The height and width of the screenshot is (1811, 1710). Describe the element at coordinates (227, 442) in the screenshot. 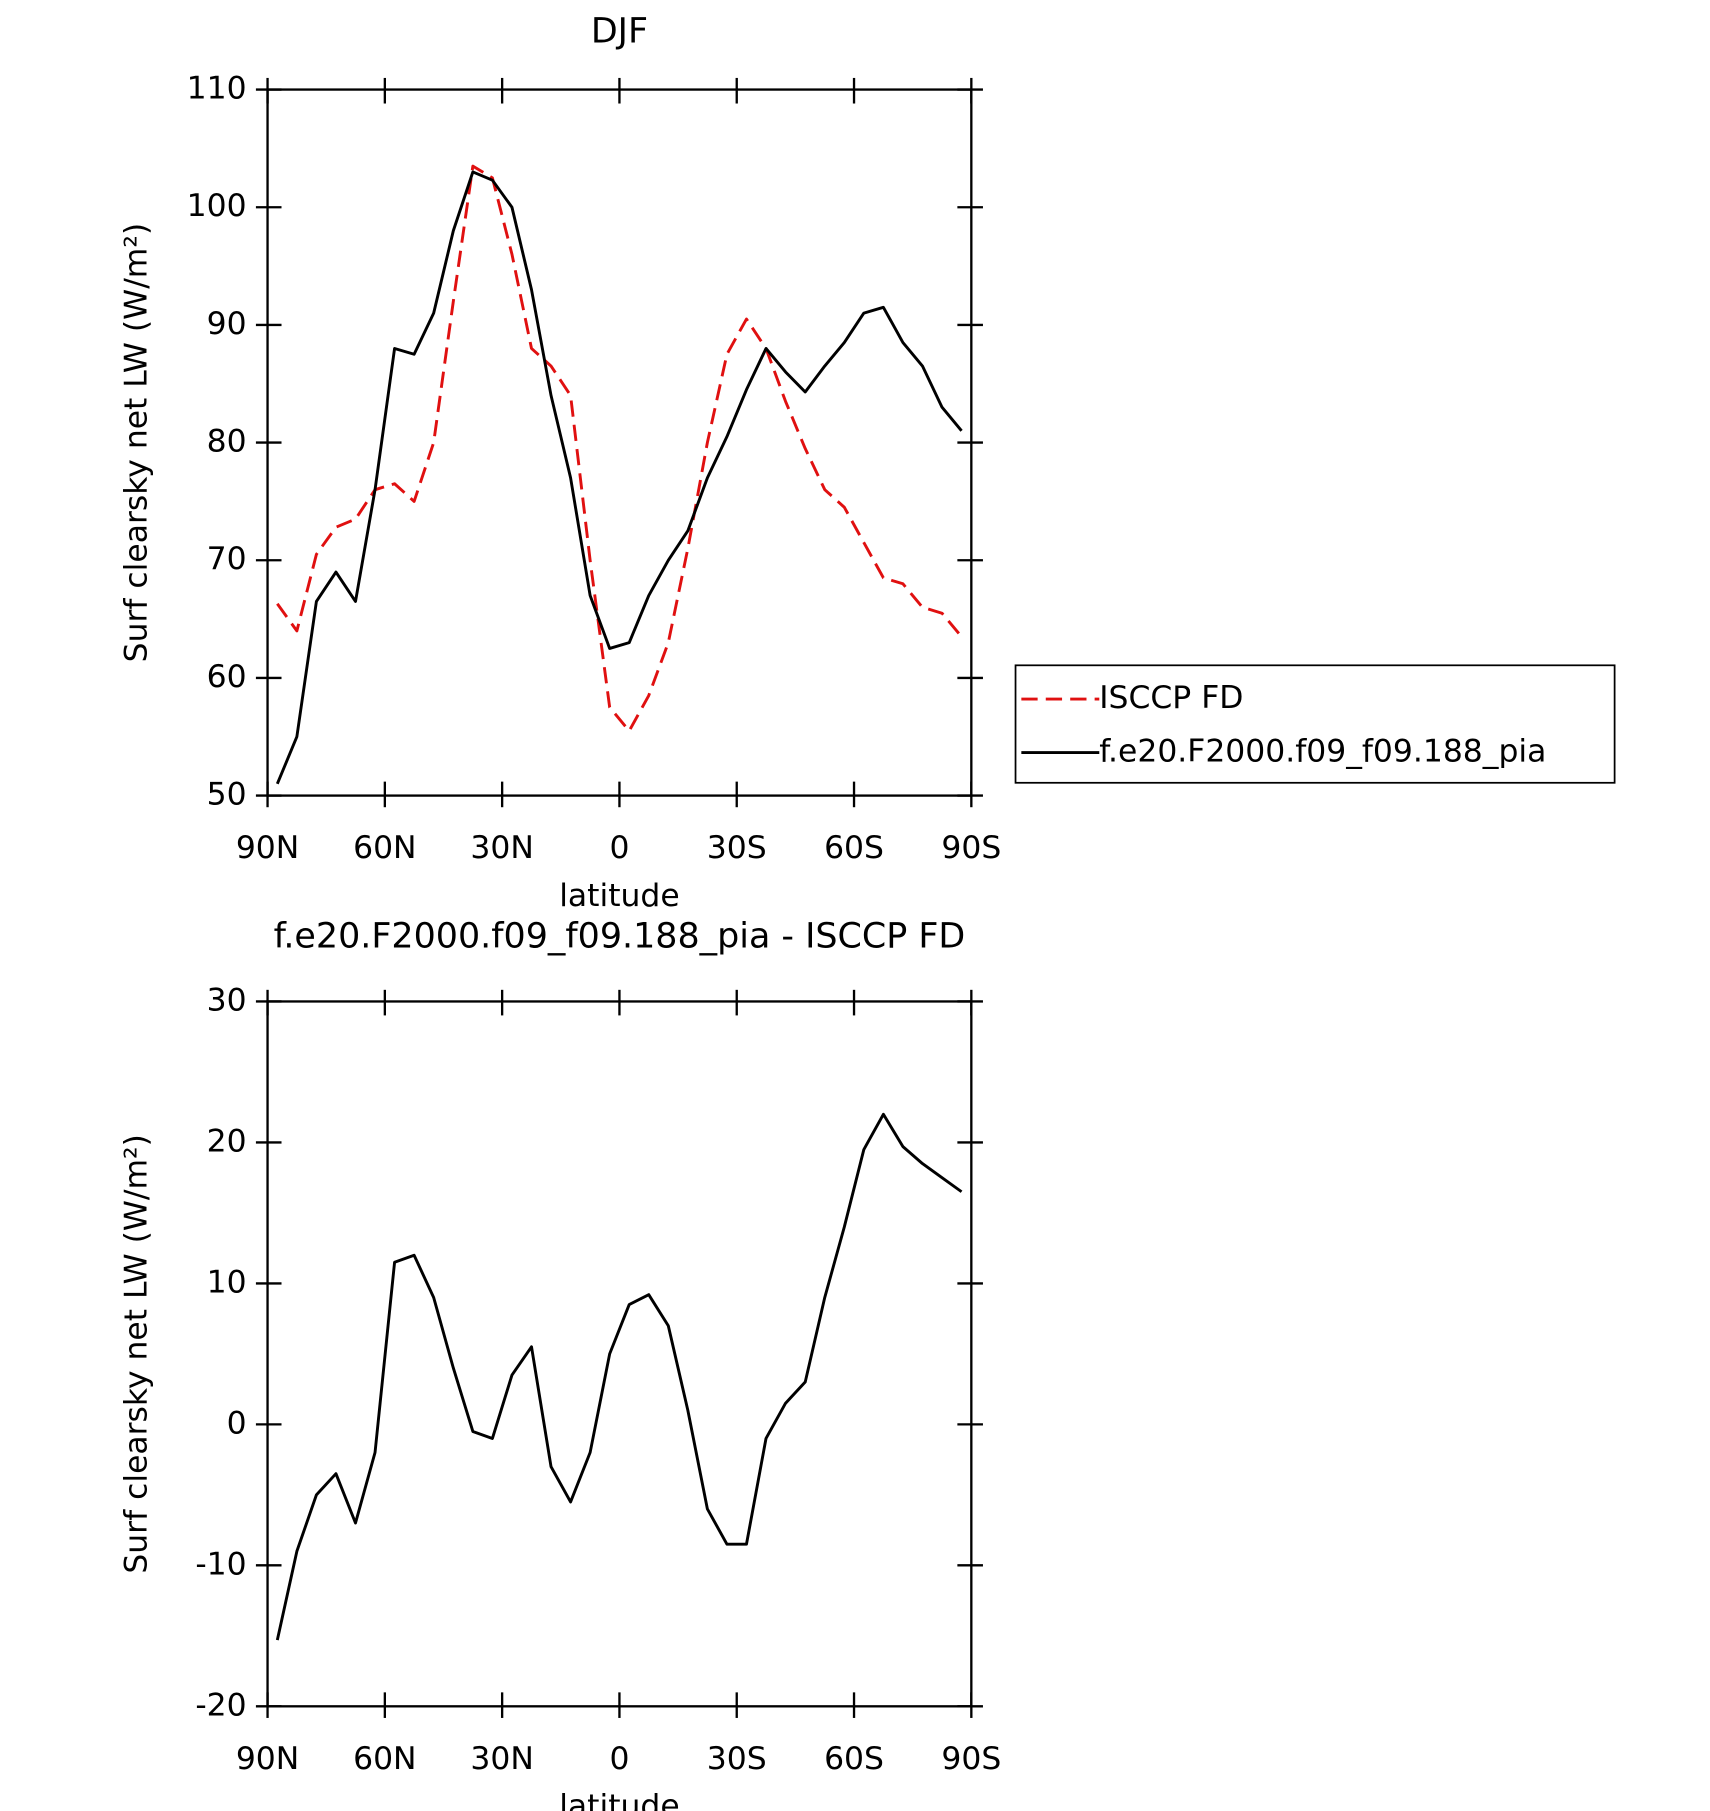

I see `y-tick-label: 80` at that location.